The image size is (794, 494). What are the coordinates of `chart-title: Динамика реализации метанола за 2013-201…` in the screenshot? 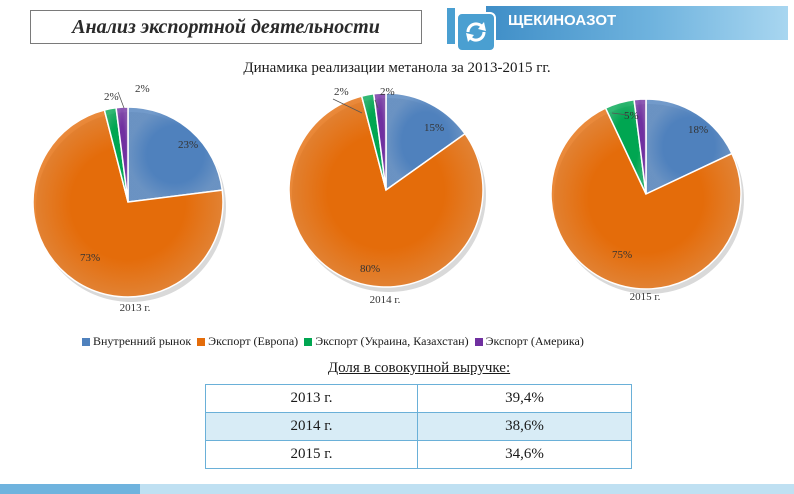 It's located at (397, 68).